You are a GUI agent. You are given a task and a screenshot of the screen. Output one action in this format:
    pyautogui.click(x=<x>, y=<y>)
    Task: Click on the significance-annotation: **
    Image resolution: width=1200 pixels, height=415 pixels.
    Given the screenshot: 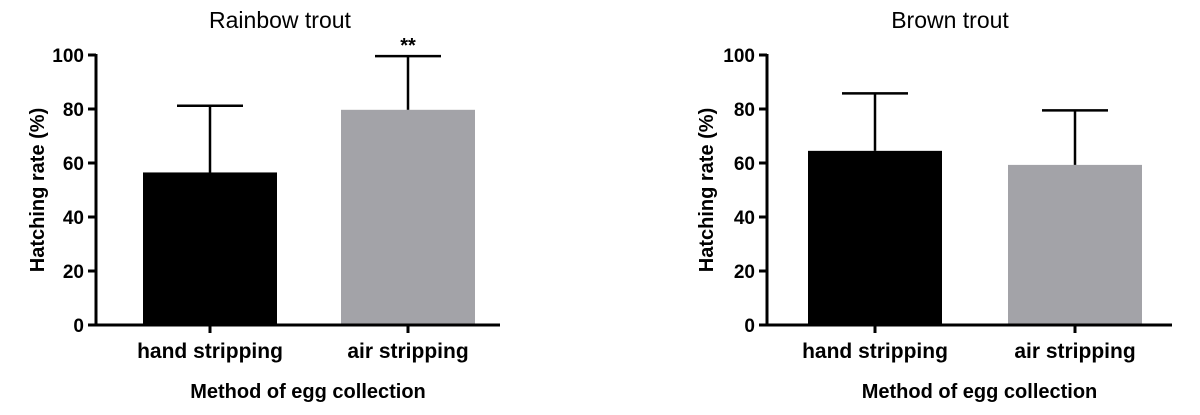 What is the action you would take?
    pyautogui.click(x=408, y=46)
    